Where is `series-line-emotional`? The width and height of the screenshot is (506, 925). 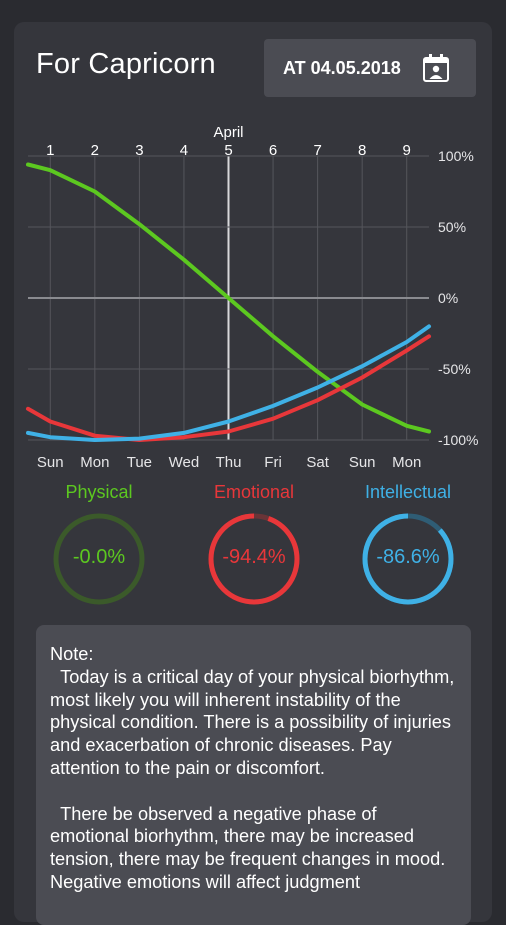 series-line-emotional is located at coordinates (228, 388).